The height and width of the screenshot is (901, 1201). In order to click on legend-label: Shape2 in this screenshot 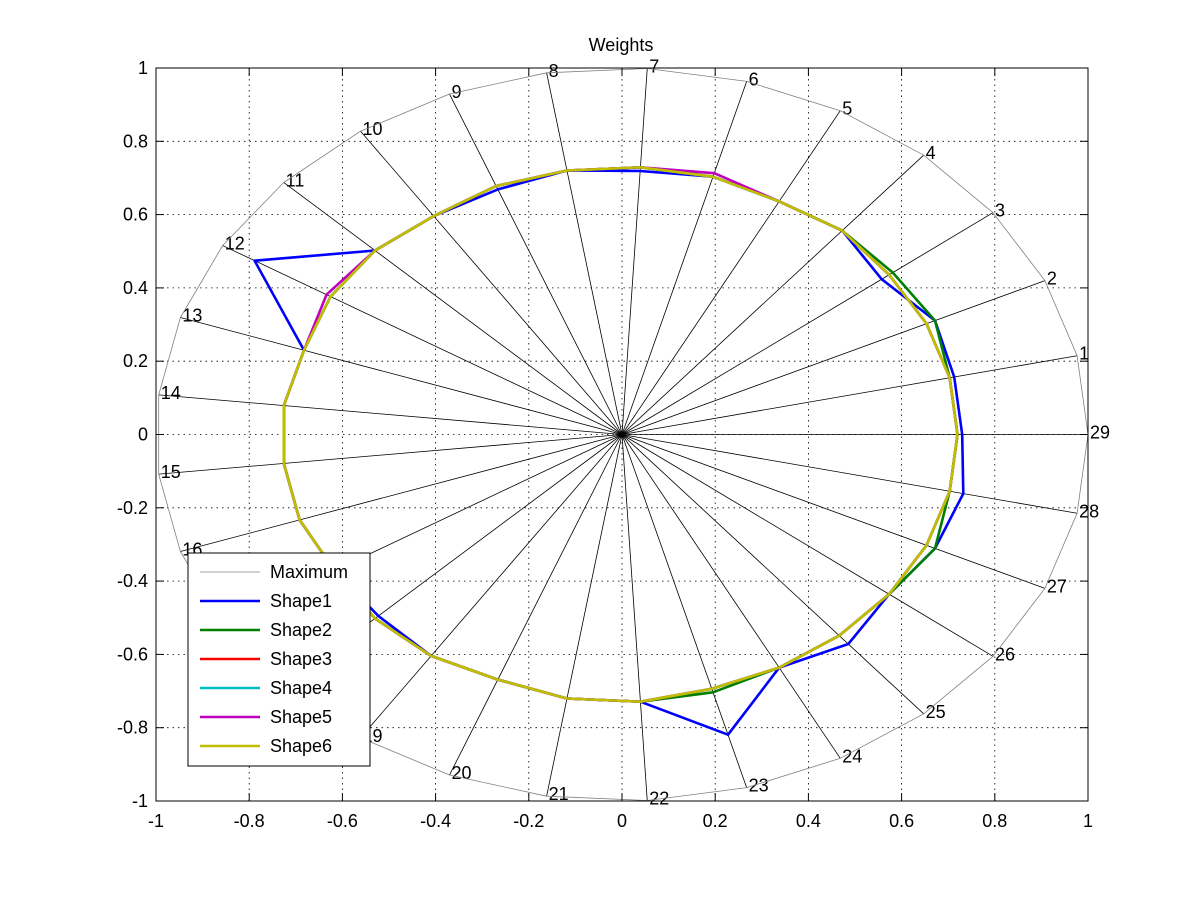, I will do `click(301, 630)`.